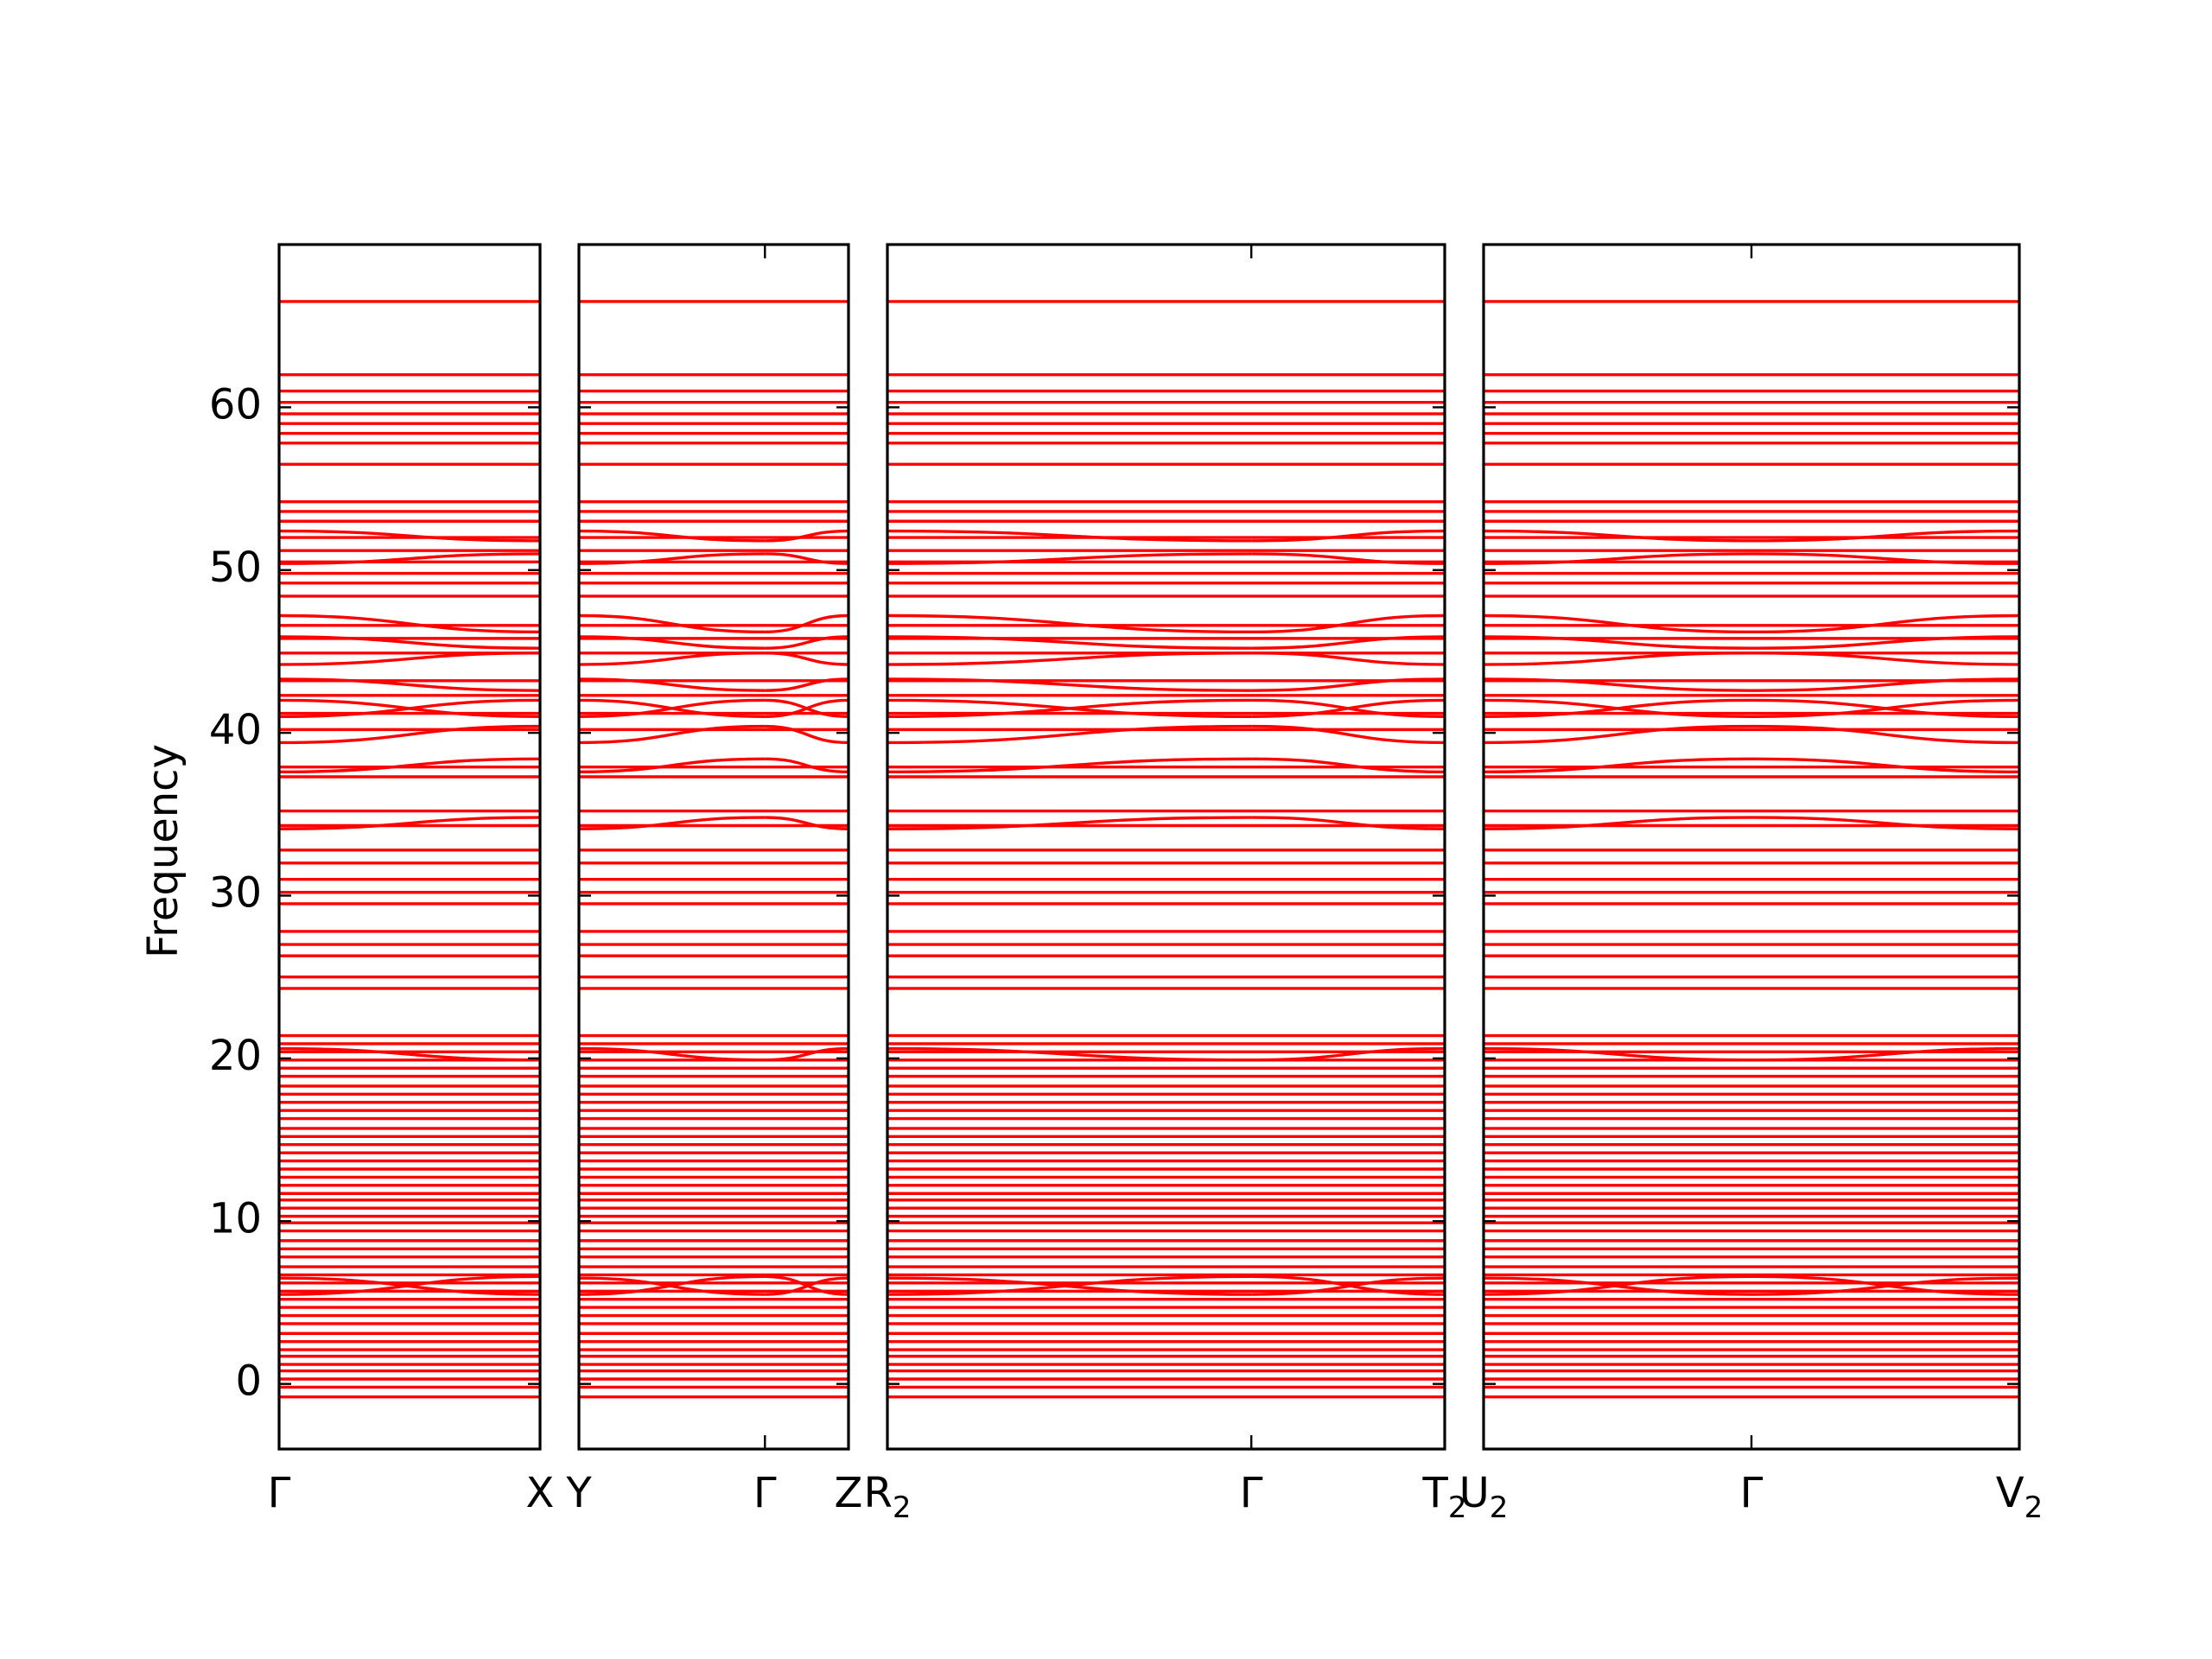  Describe the element at coordinates (235, 1218) in the screenshot. I see `y-tick-label: 10` at that location.